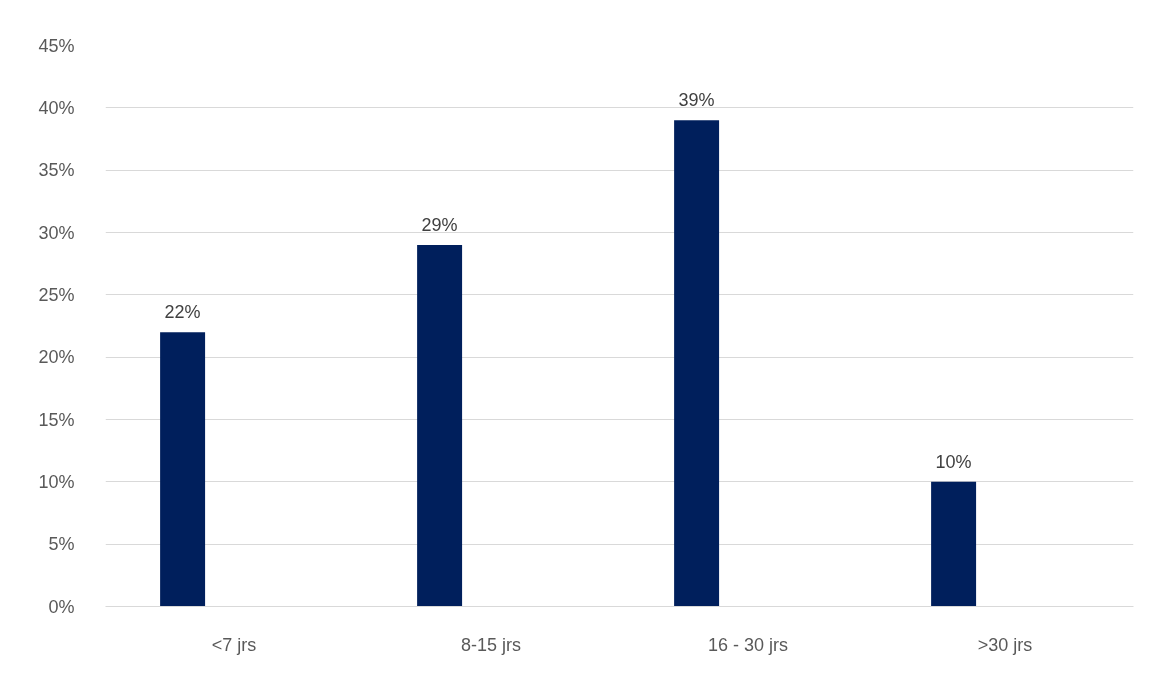 The width and height of the screenshot is (1150, 683). I want to click on y-tick-label: 40%, so click(56, 107).